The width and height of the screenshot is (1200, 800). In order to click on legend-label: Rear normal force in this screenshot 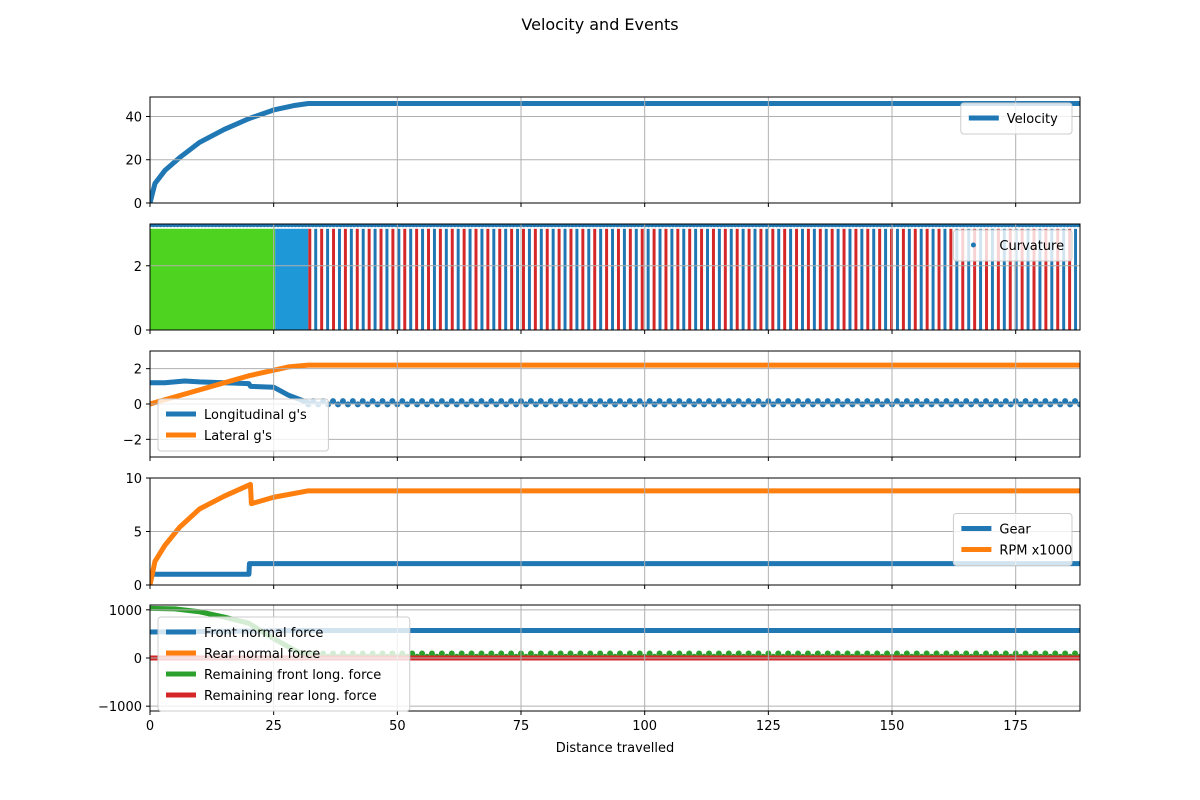, I will do `click(262, 654)`.